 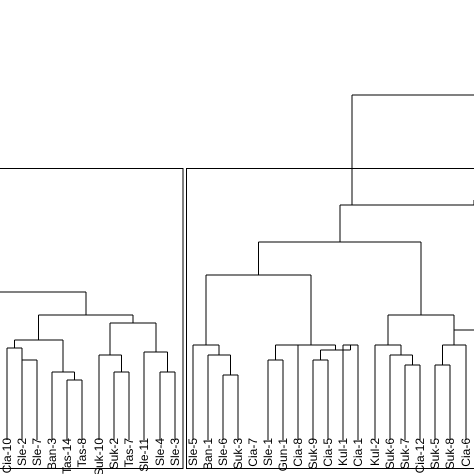 What do you see at coordinates (420, 456) in the screenshot?
I see `leaf-label: Cia-12` at bounding box center [420, 456].